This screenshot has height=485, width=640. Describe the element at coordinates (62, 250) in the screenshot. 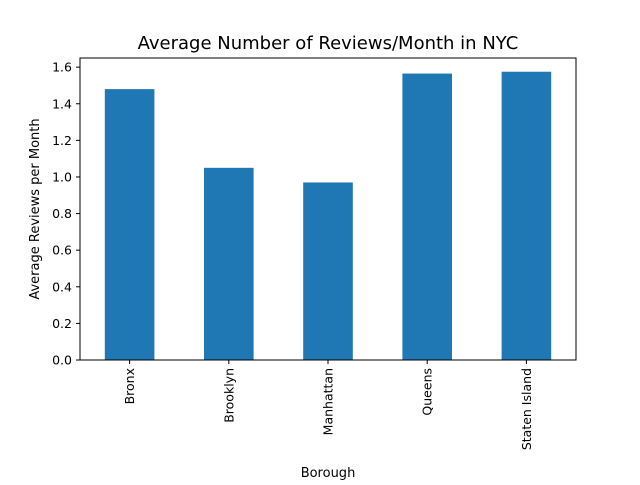

I see `y-tick-label: 0.6` at that location.